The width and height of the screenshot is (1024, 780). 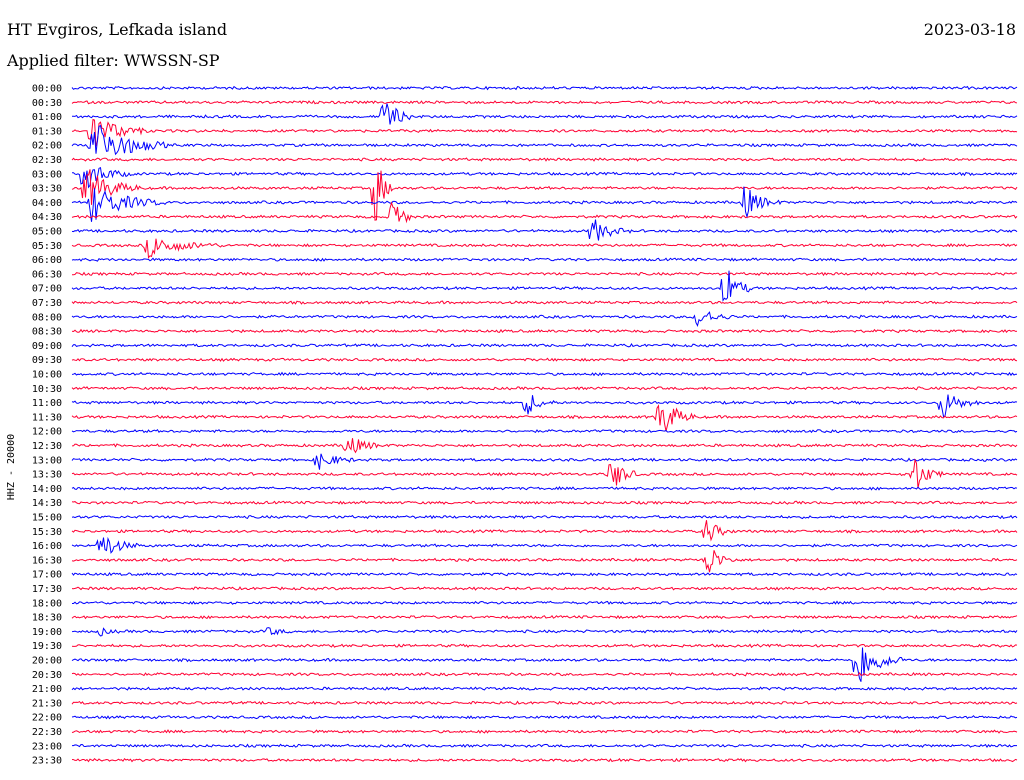 I want to click on row-label: 04:00, so click(x=47, y=203).